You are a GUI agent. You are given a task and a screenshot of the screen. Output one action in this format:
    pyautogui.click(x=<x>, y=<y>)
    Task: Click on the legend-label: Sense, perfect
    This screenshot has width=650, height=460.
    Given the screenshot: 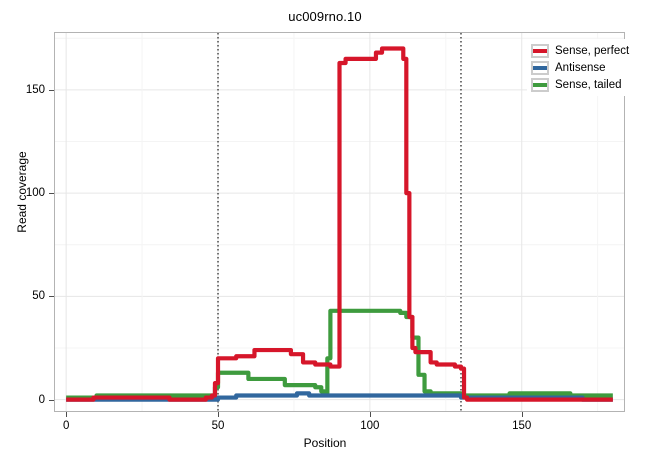 What is the action you would take?
    pyautogui.click(x=592, y=50)
    